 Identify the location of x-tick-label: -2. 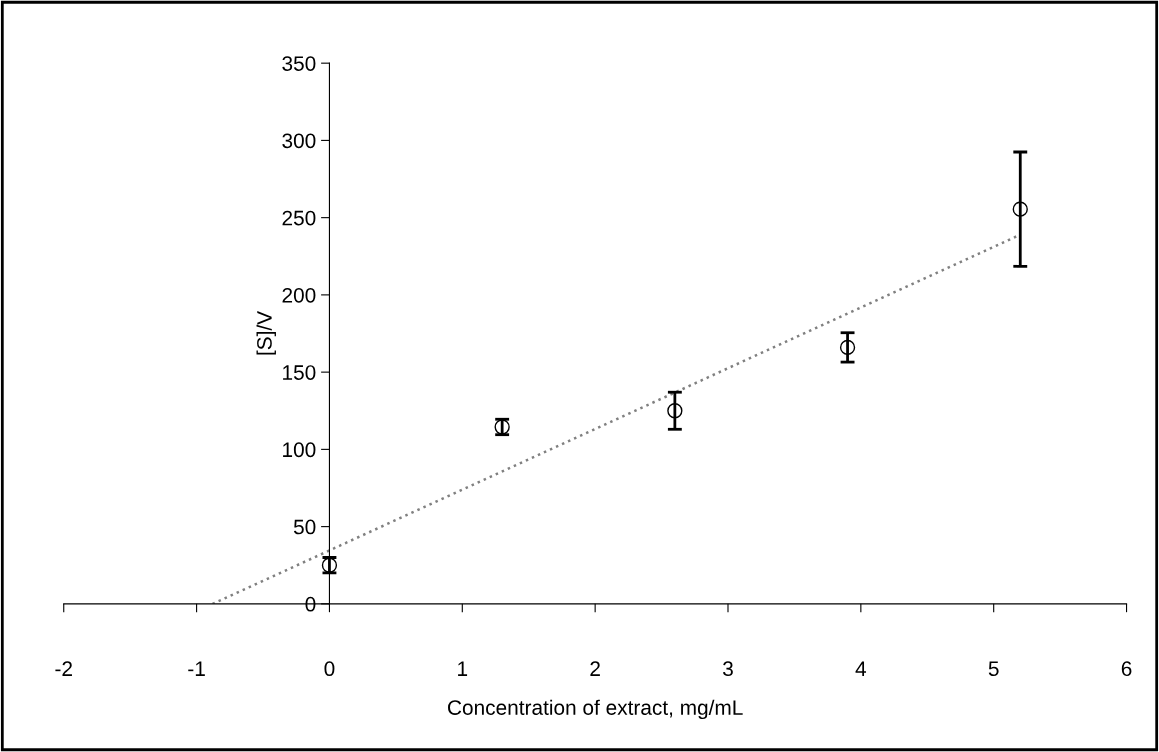
(63, 668).